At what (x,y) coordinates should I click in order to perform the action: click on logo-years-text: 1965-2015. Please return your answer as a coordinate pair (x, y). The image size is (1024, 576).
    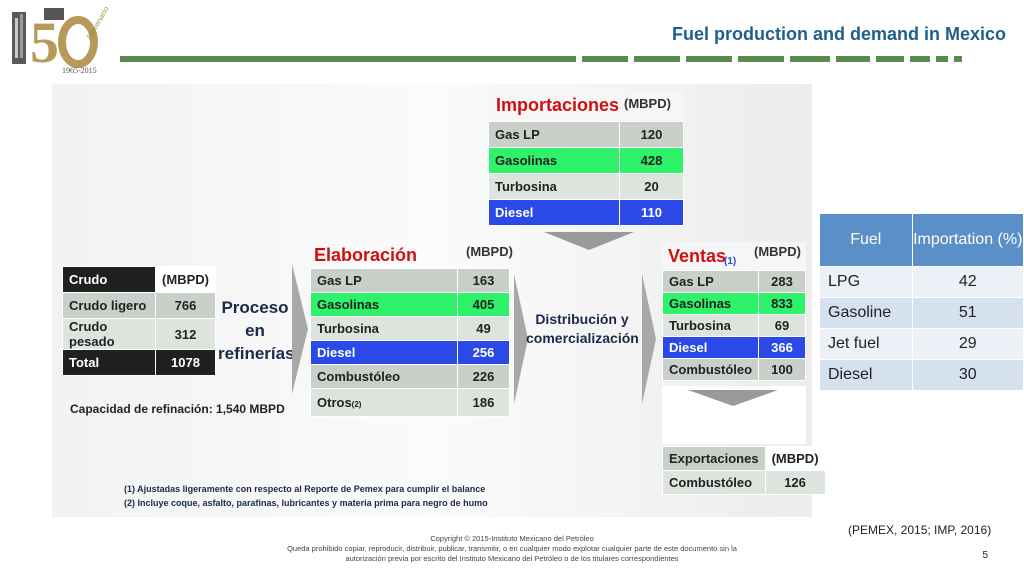
    Looking at the image, I should click on (79, 70).